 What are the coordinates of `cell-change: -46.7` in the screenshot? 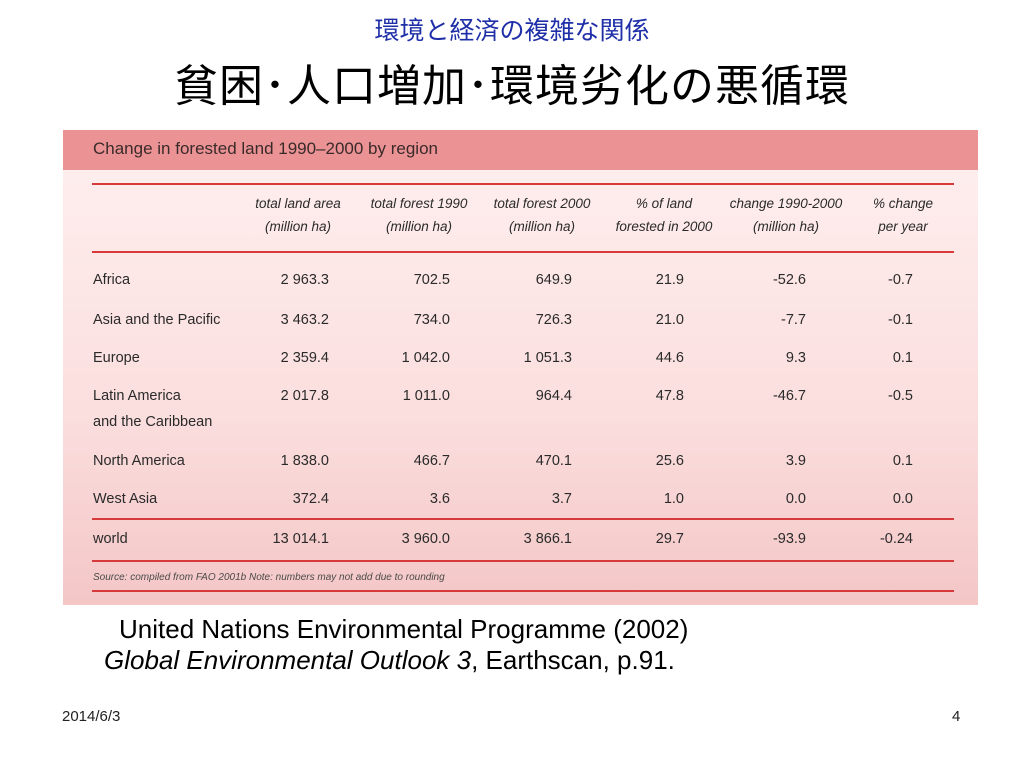 It's located at (789, 396).